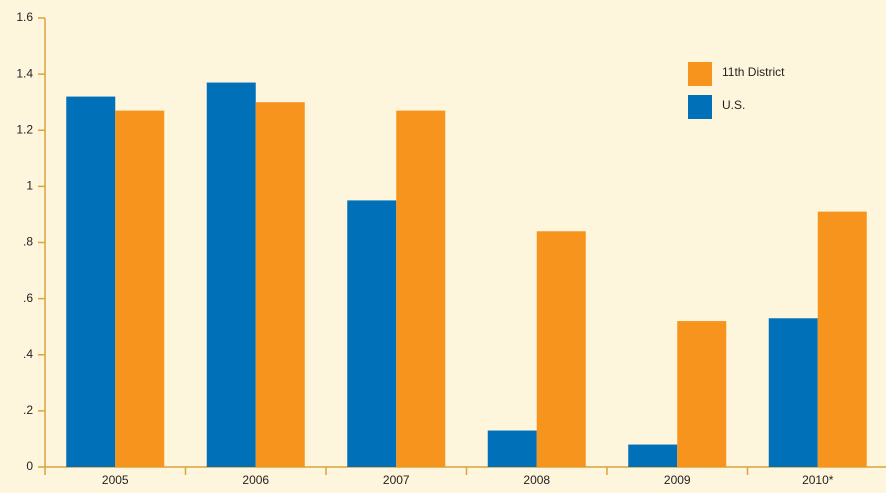 The width and height of the screenshot is (886, 493). Describe the element at coordinates (733, 105) in the screenshot. I see `legend-label: U.S.` at that location.